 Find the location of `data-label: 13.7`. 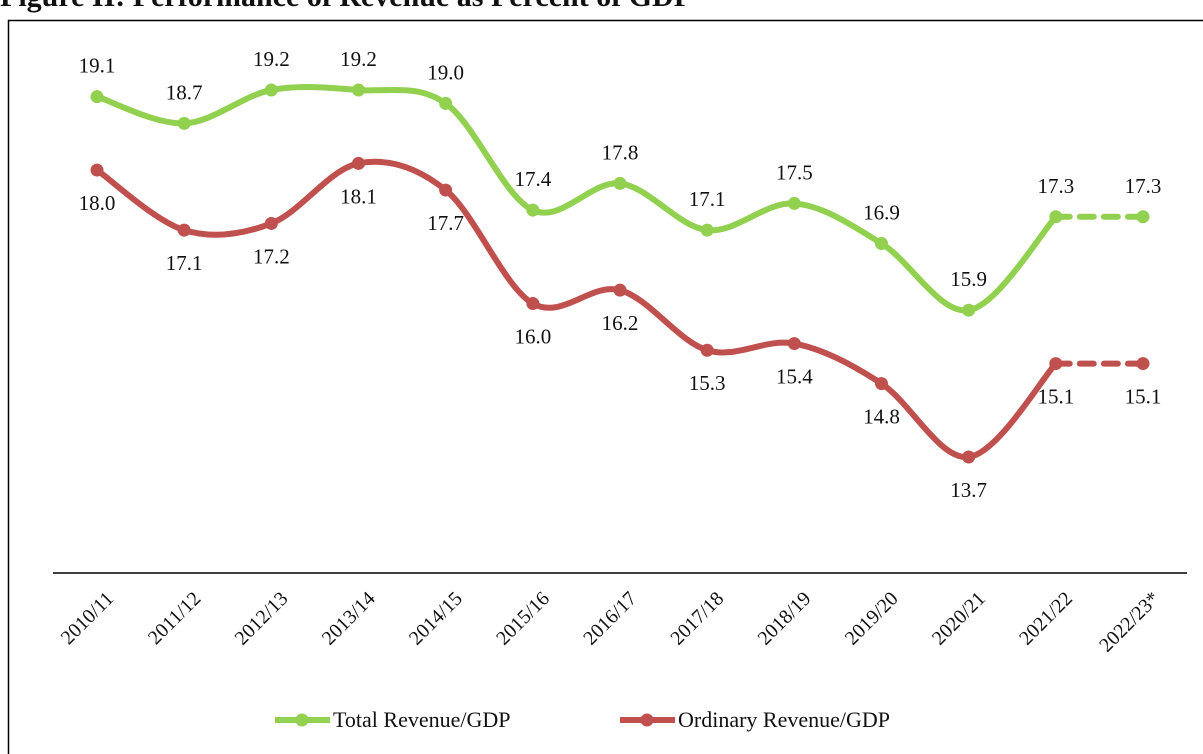

data-label: 13.7 is located at coordinates (968, 490).